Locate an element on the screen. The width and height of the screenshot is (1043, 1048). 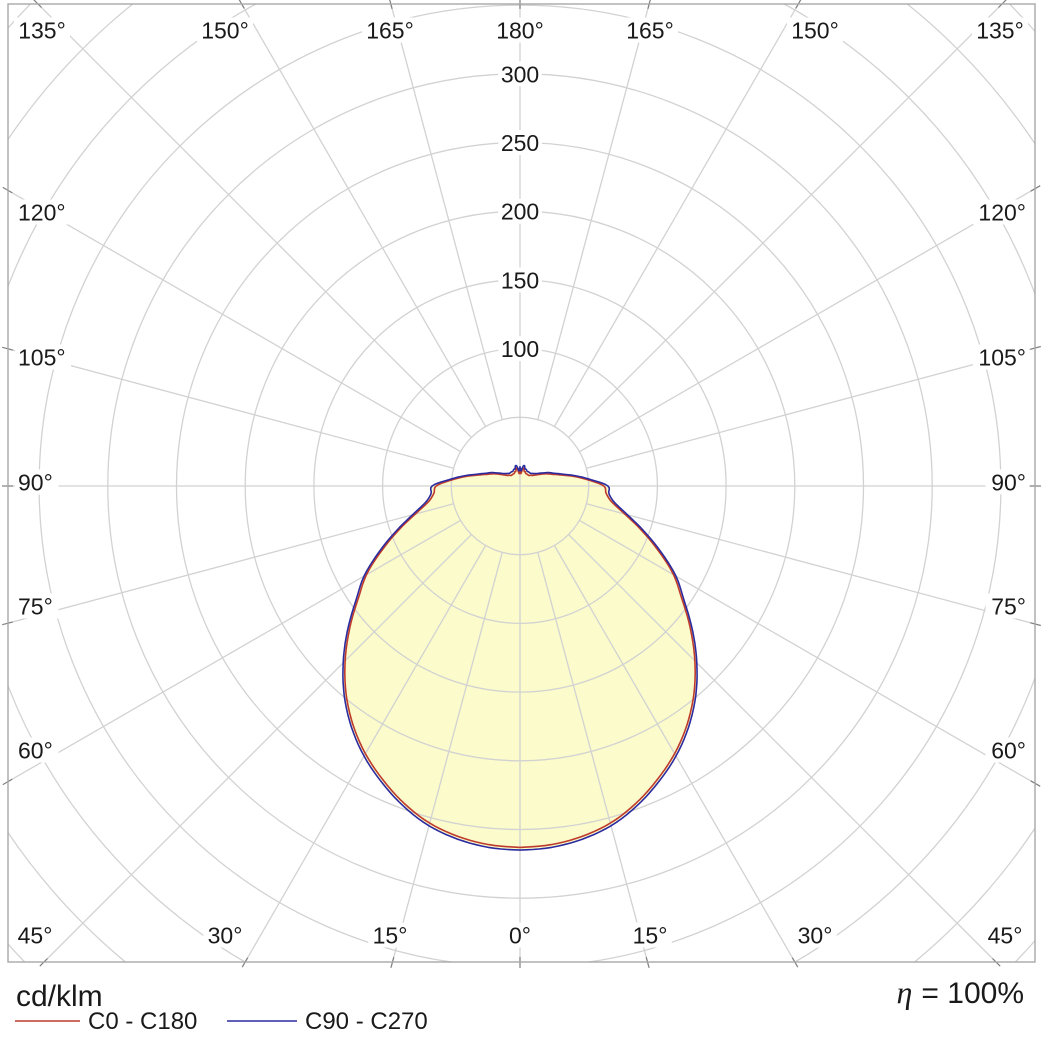
distribution-curves is located at coordinates (520, 657).